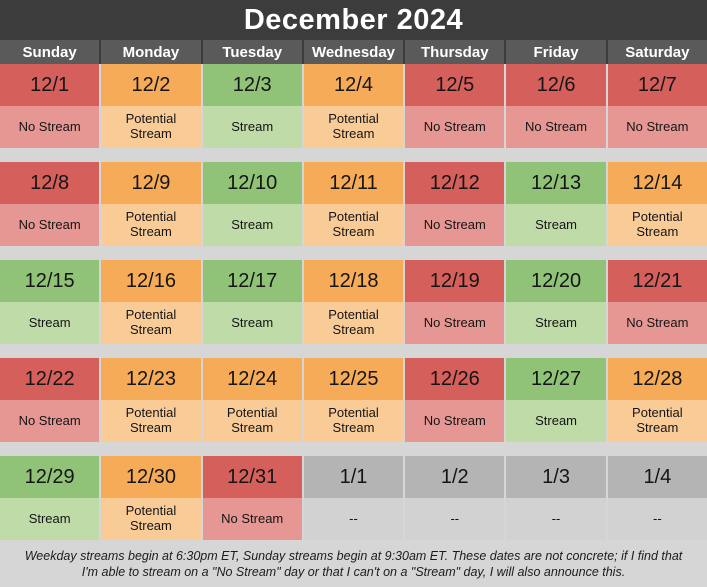 The width and height of the screenshot is (707, 587). I want to click on day-cell: 12/2 Potential Stream, so click(151, 106).